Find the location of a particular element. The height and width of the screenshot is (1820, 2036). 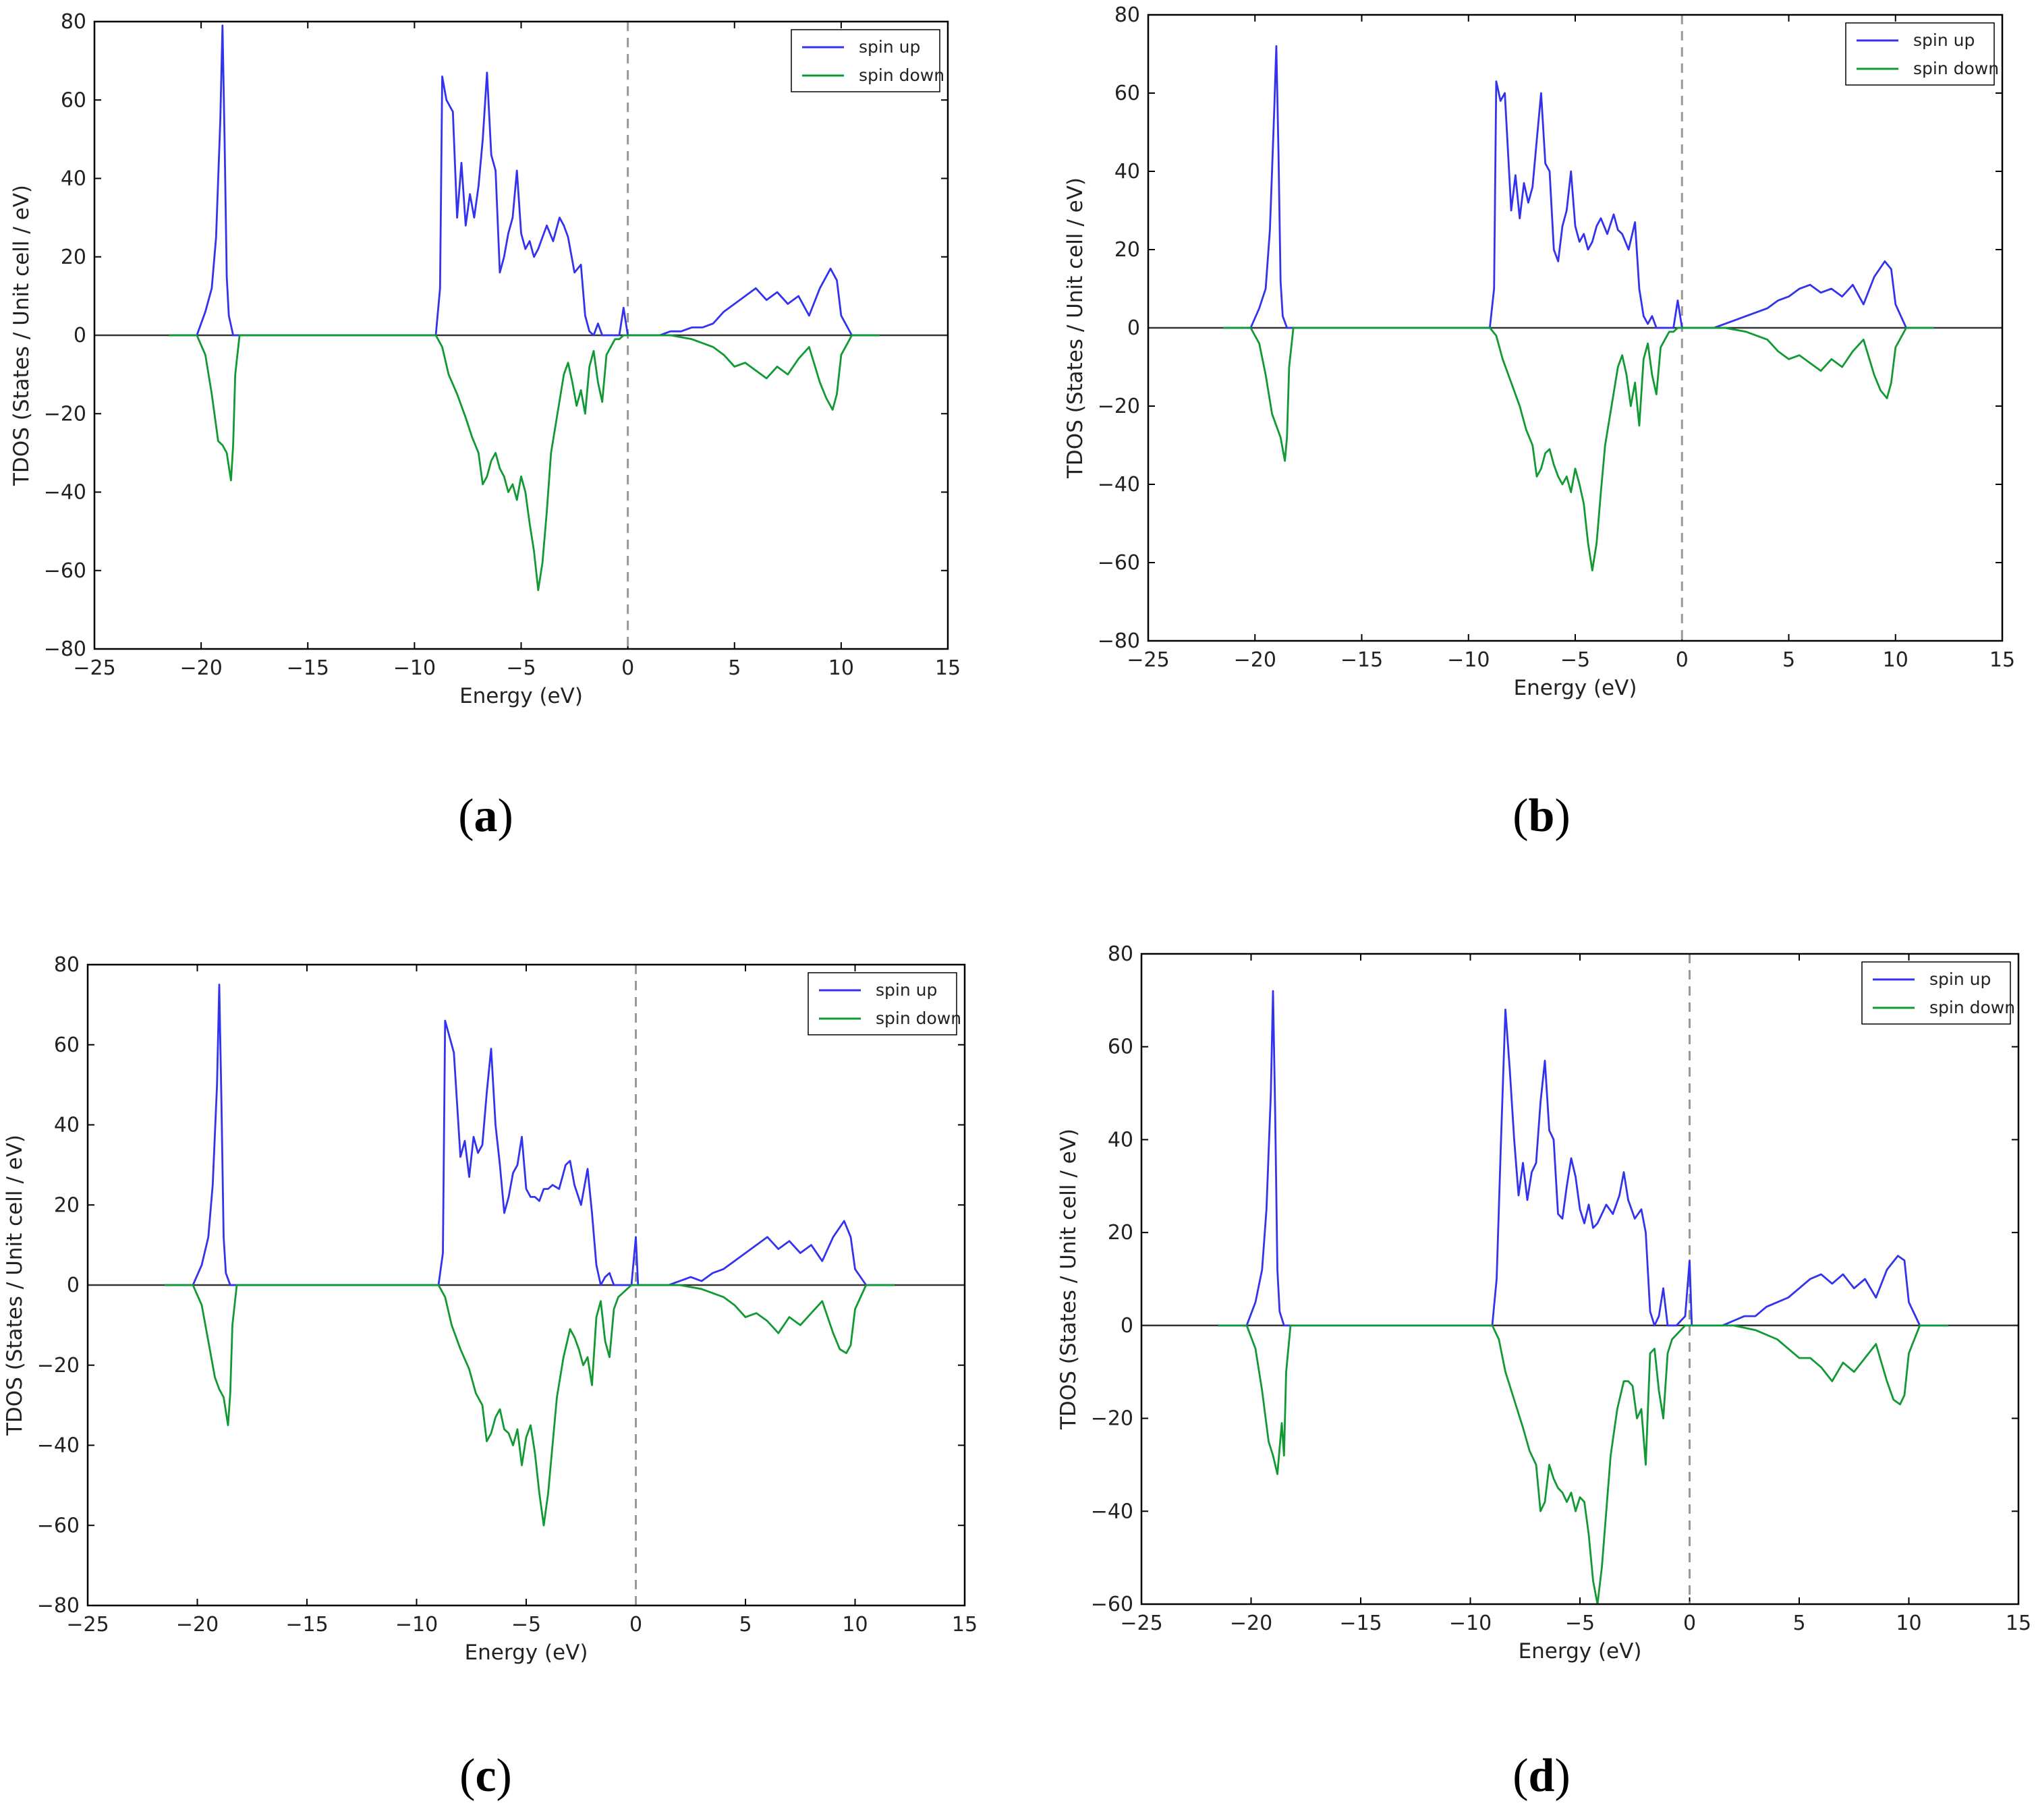

panel-label-letter: d is located at coordinates (1542, 1776).